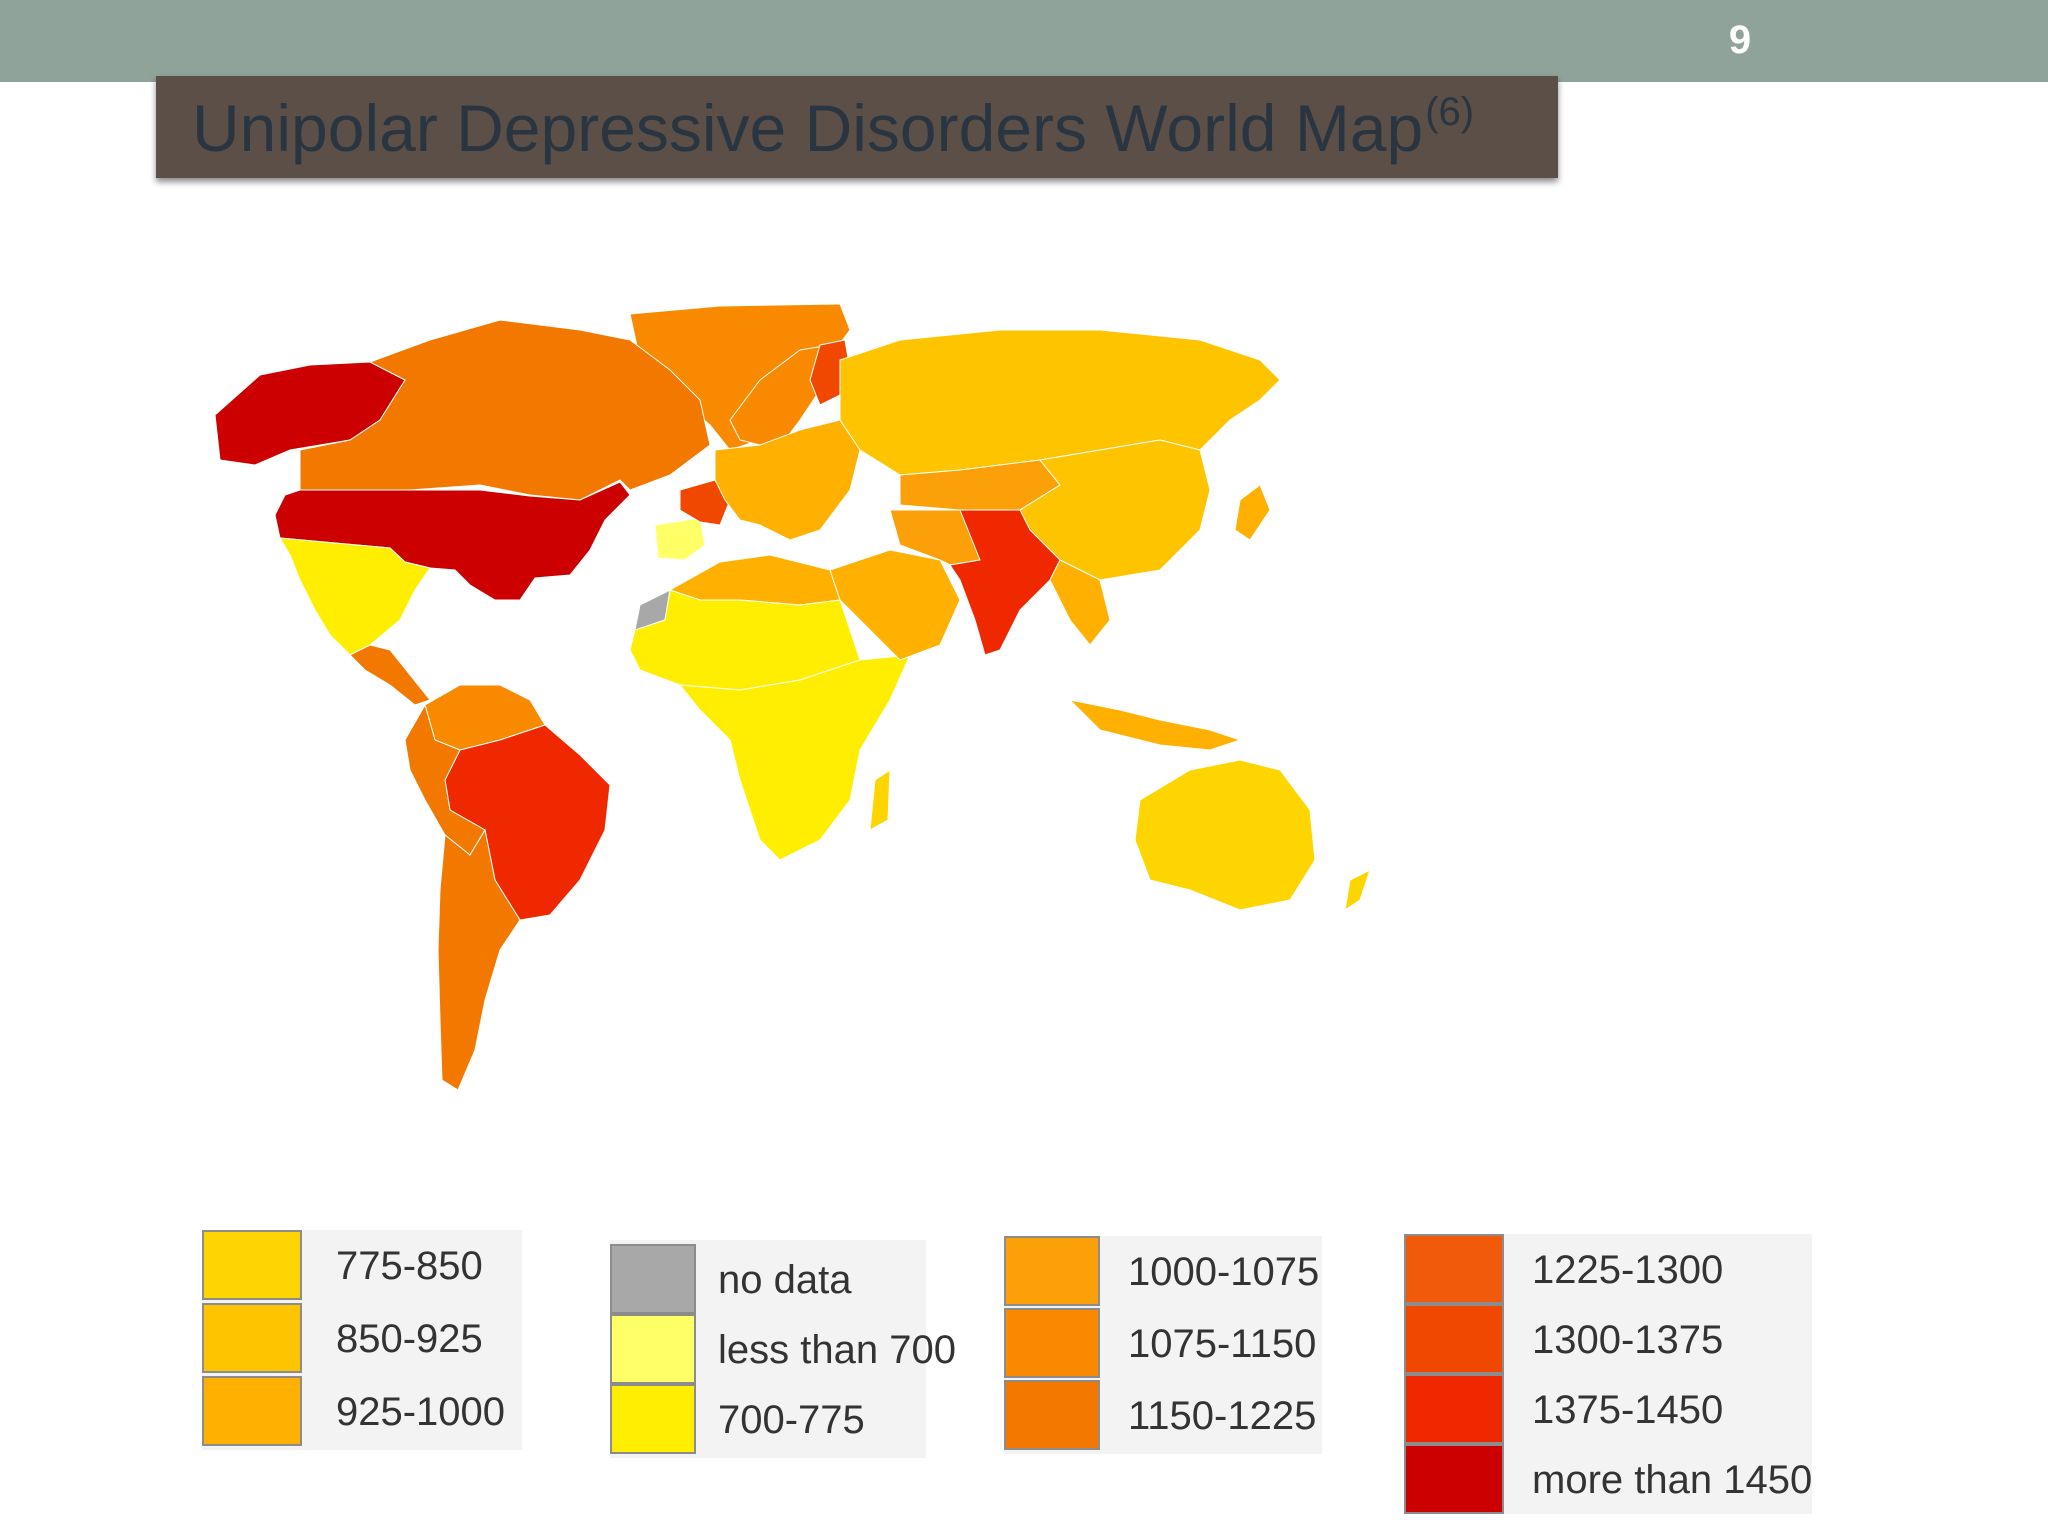 This screenshot has width=2048, height=1536. Describe the element at coordinates (1628, 1270) in the screenshot. I see `legend-label: 1225-1300` at that location.